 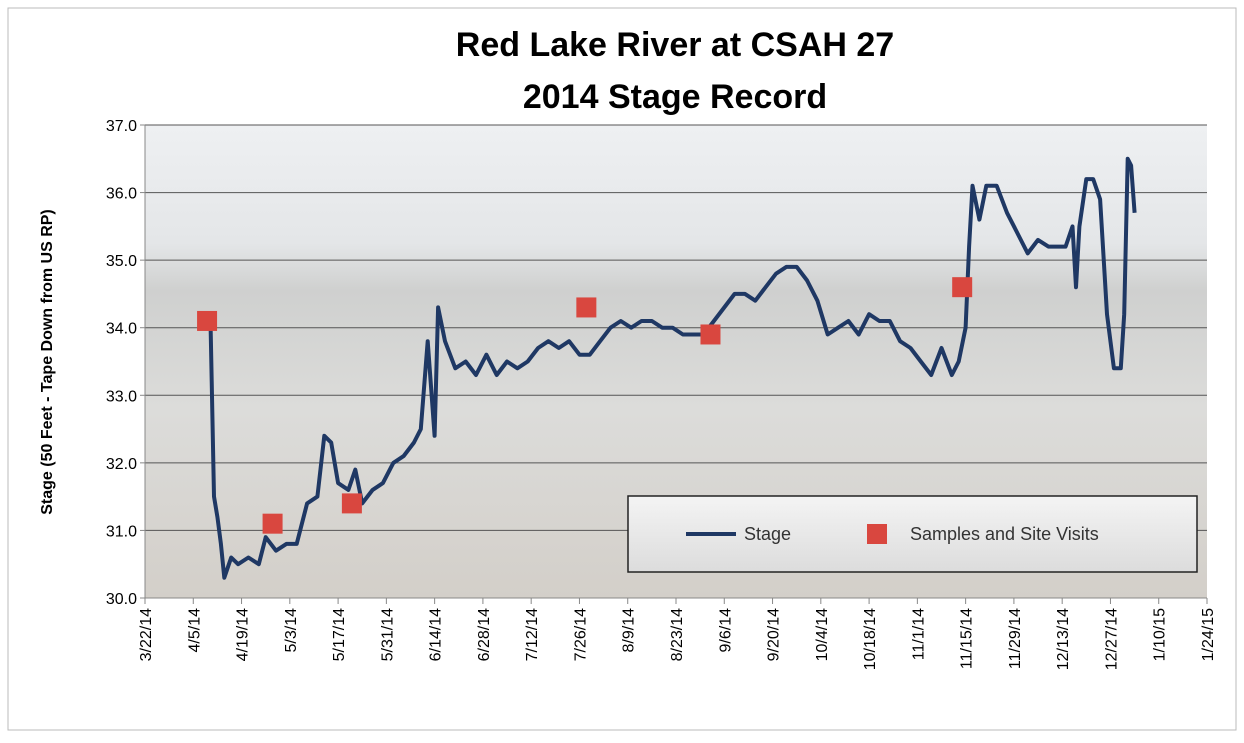 What do you see at coordinates (121, 329) in the screenshot?
I see `y-tick-label: 34.0` at bounding box center [121, 329].